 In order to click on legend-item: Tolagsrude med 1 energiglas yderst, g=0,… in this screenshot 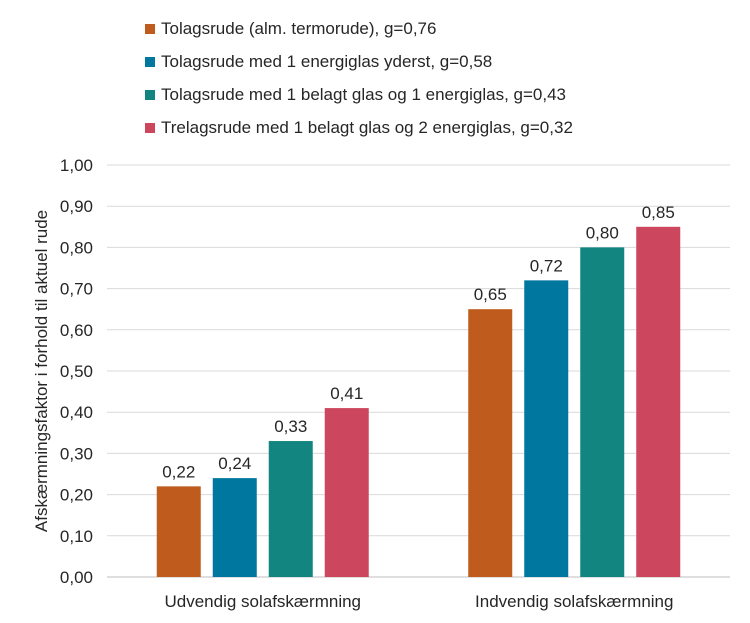, I will do `click(359, 61)`.